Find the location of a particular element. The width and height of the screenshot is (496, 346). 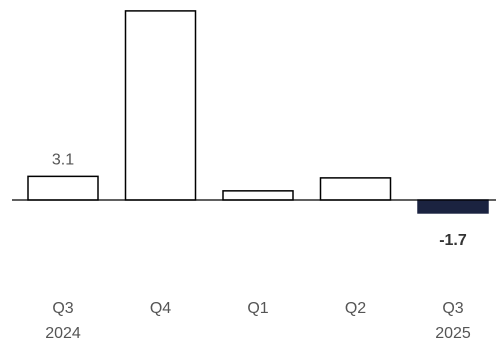

x-tick-label-4: Q3 is located at coordinates (452, 308).